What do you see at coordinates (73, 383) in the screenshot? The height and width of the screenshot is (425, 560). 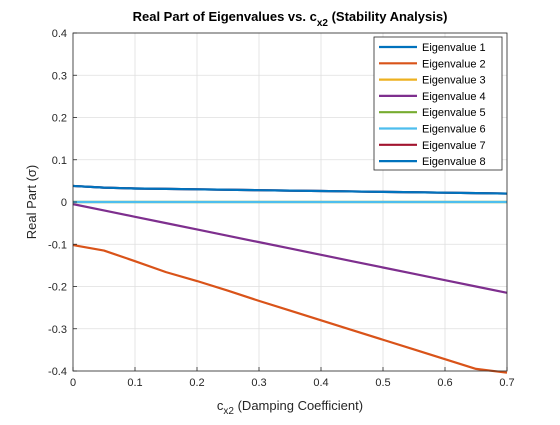 I see `x-tick-label: 0` at bounding box center [73, 383].